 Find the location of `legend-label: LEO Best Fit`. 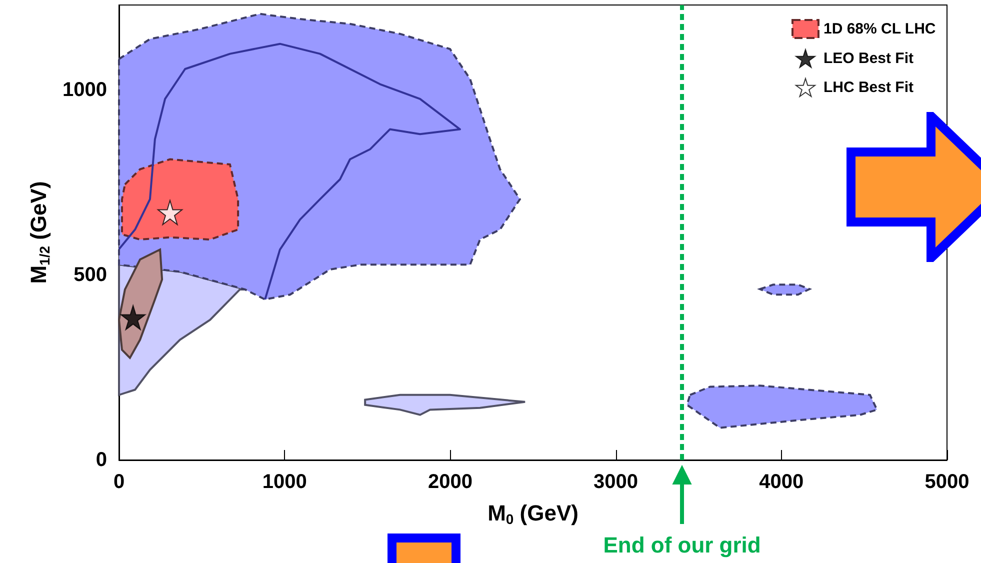

legend-label: LEO Best Fit is located at coordinates (868, 58).